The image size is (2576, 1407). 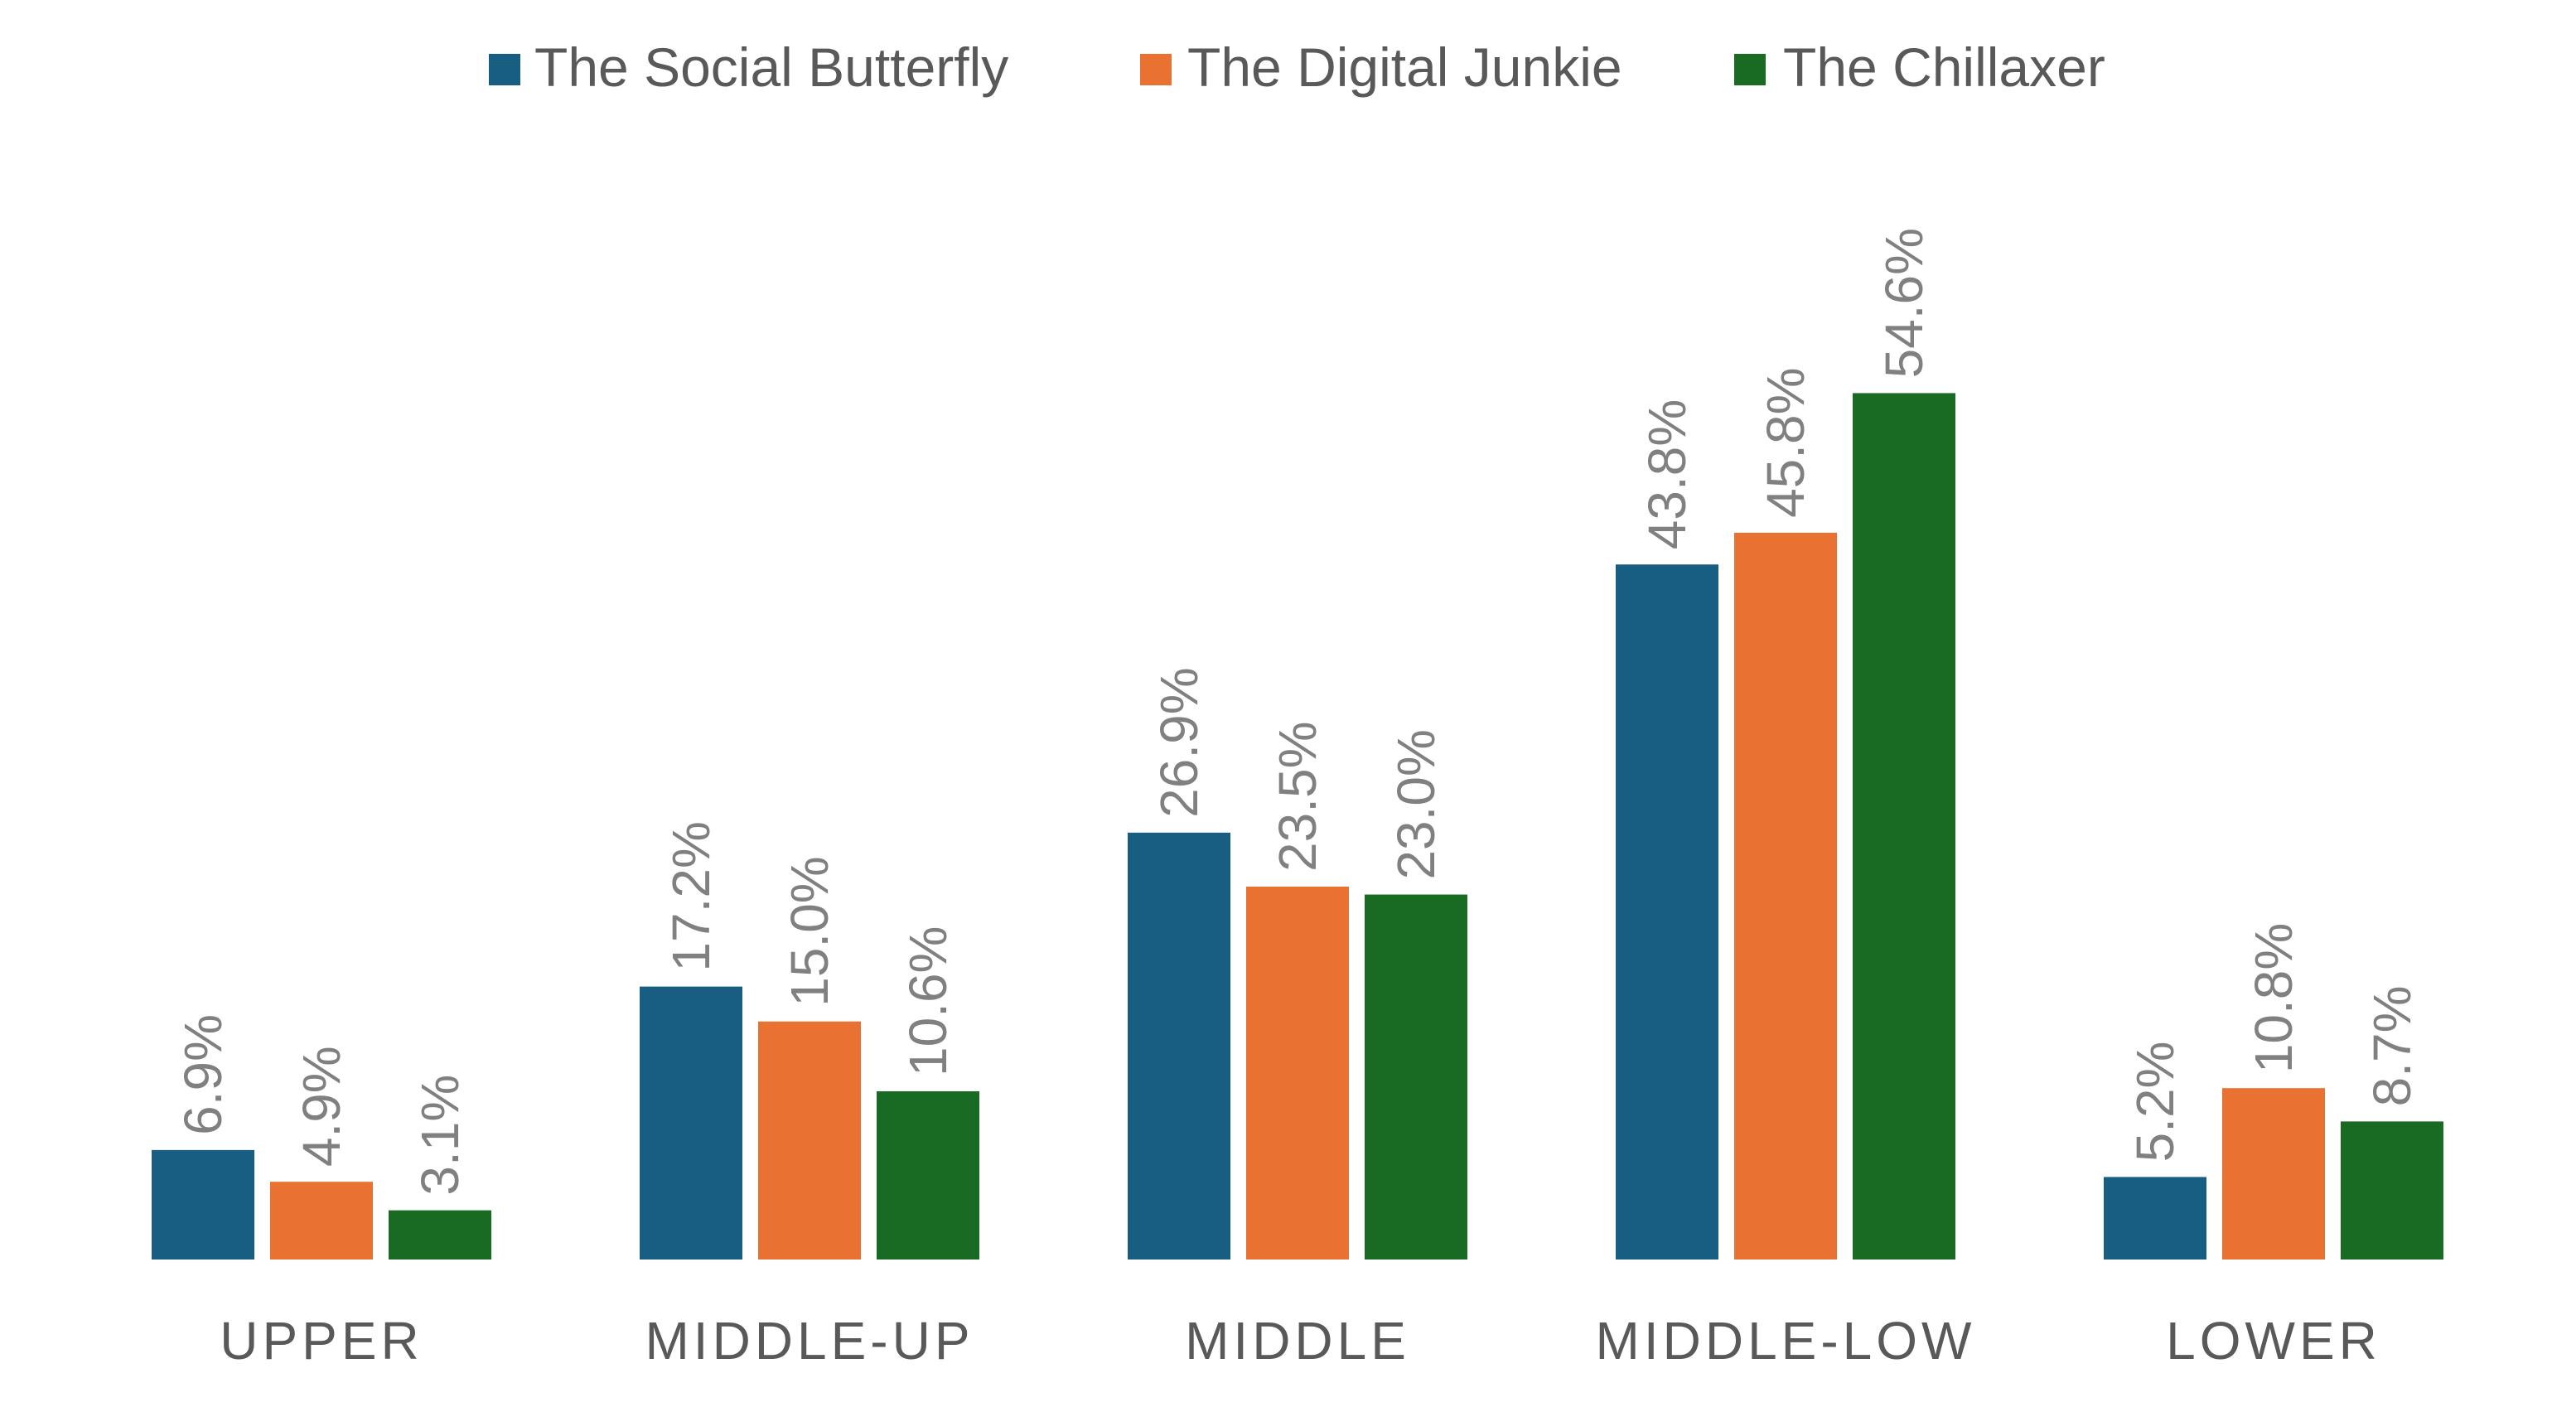 I want to click on value-label-the-chillaxer-upper: 3.1%, so click(x=440, y=1135).